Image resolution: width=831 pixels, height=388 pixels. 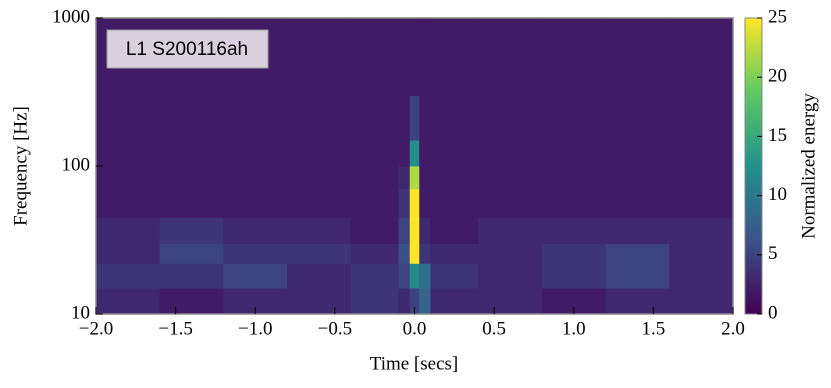 I want to click on annotation-box, so click(x=187, y=49).